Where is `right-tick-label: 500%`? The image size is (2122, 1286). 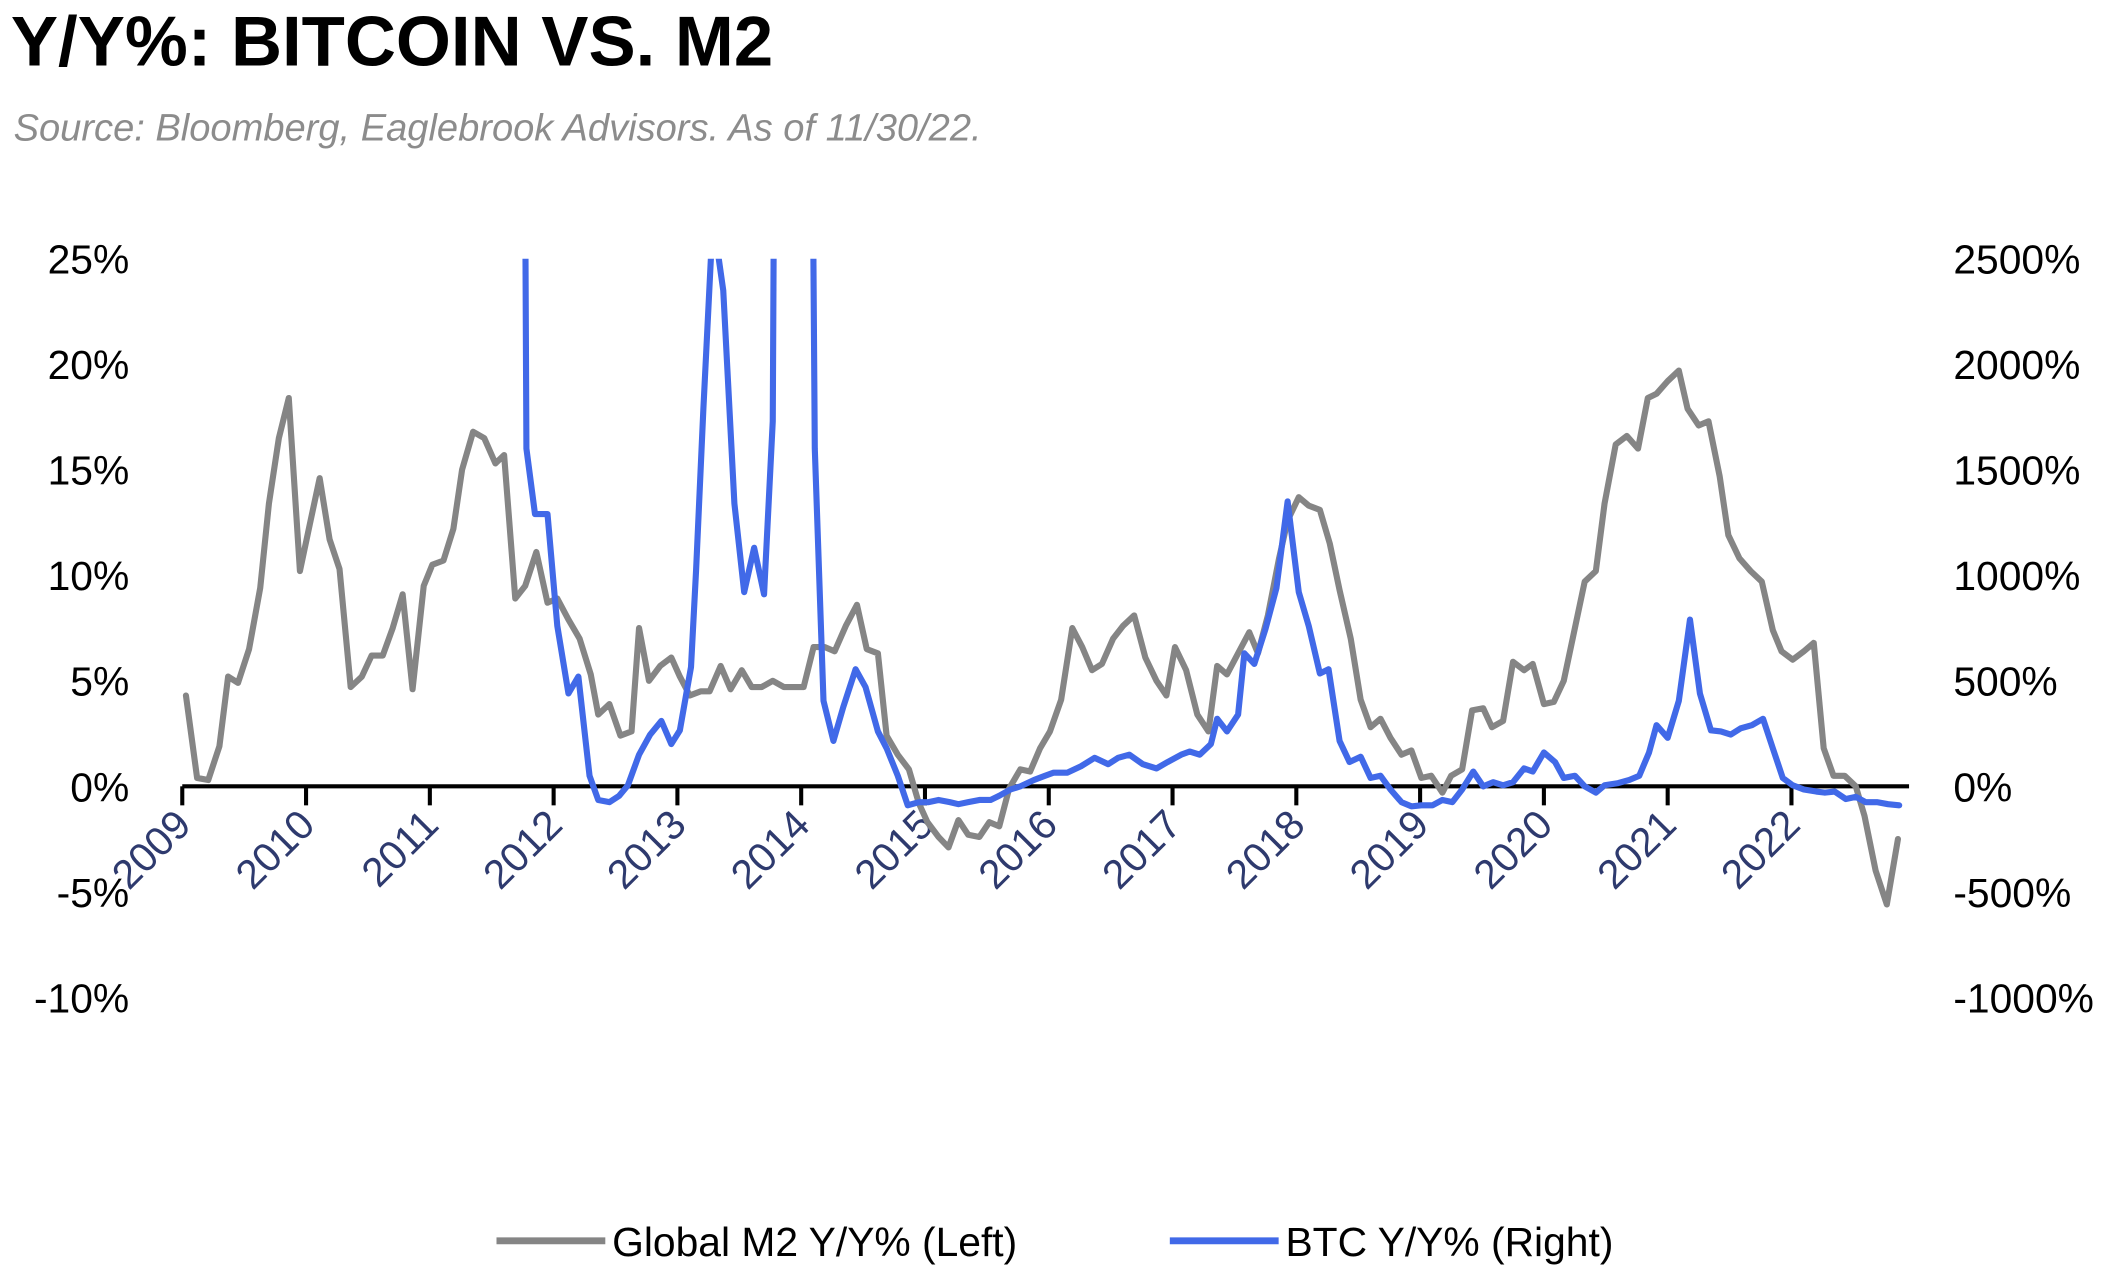
right-tick-label: 500% is located at coordinates (2005, 682).